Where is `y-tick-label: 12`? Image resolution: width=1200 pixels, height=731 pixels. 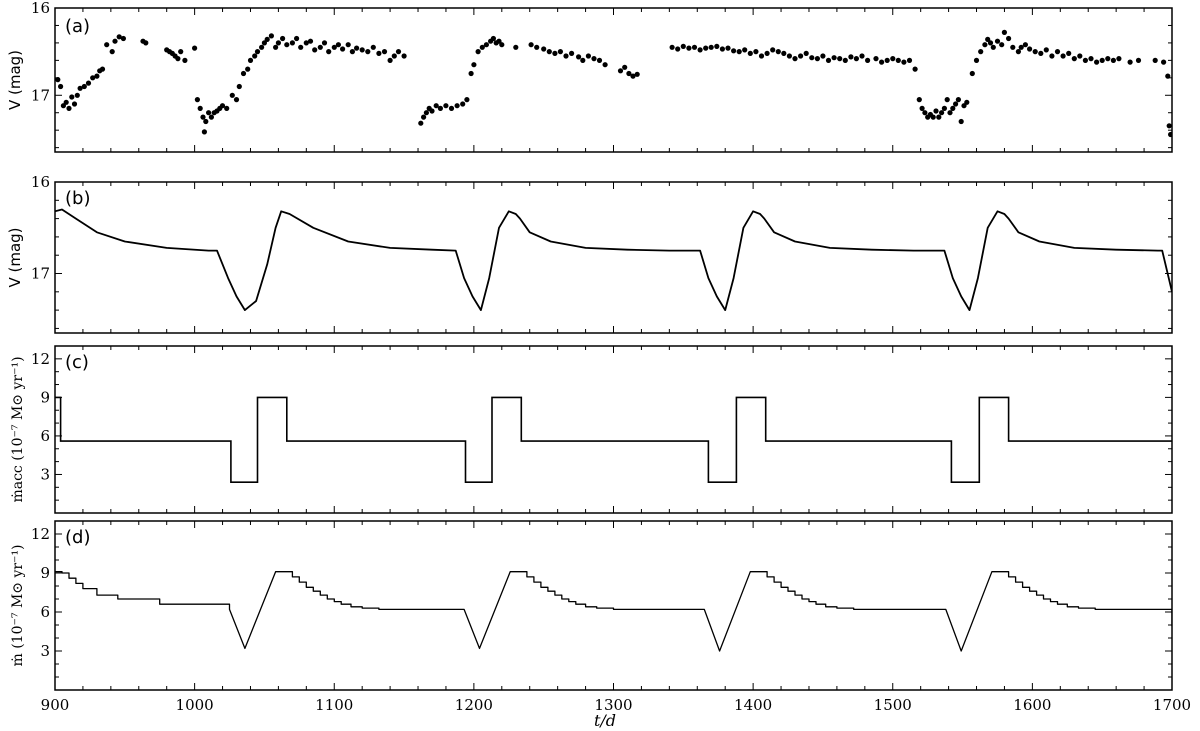
y-tick-label: 12 is located at coordinates (40, 534).